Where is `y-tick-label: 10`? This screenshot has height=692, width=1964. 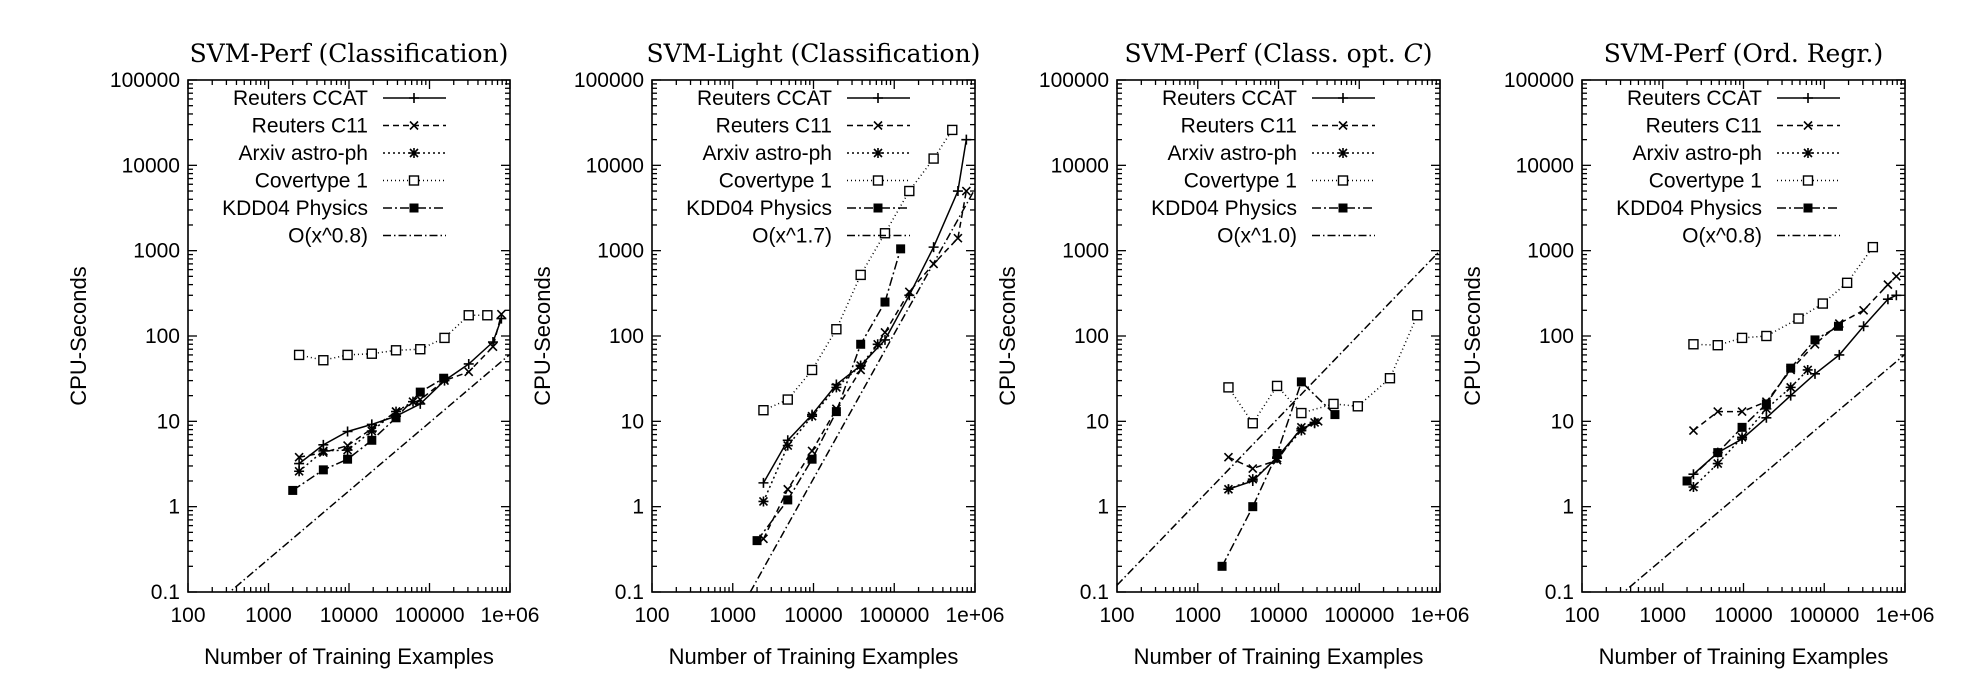
y-tick-label: 10 is located at coordinates (1562, 421).